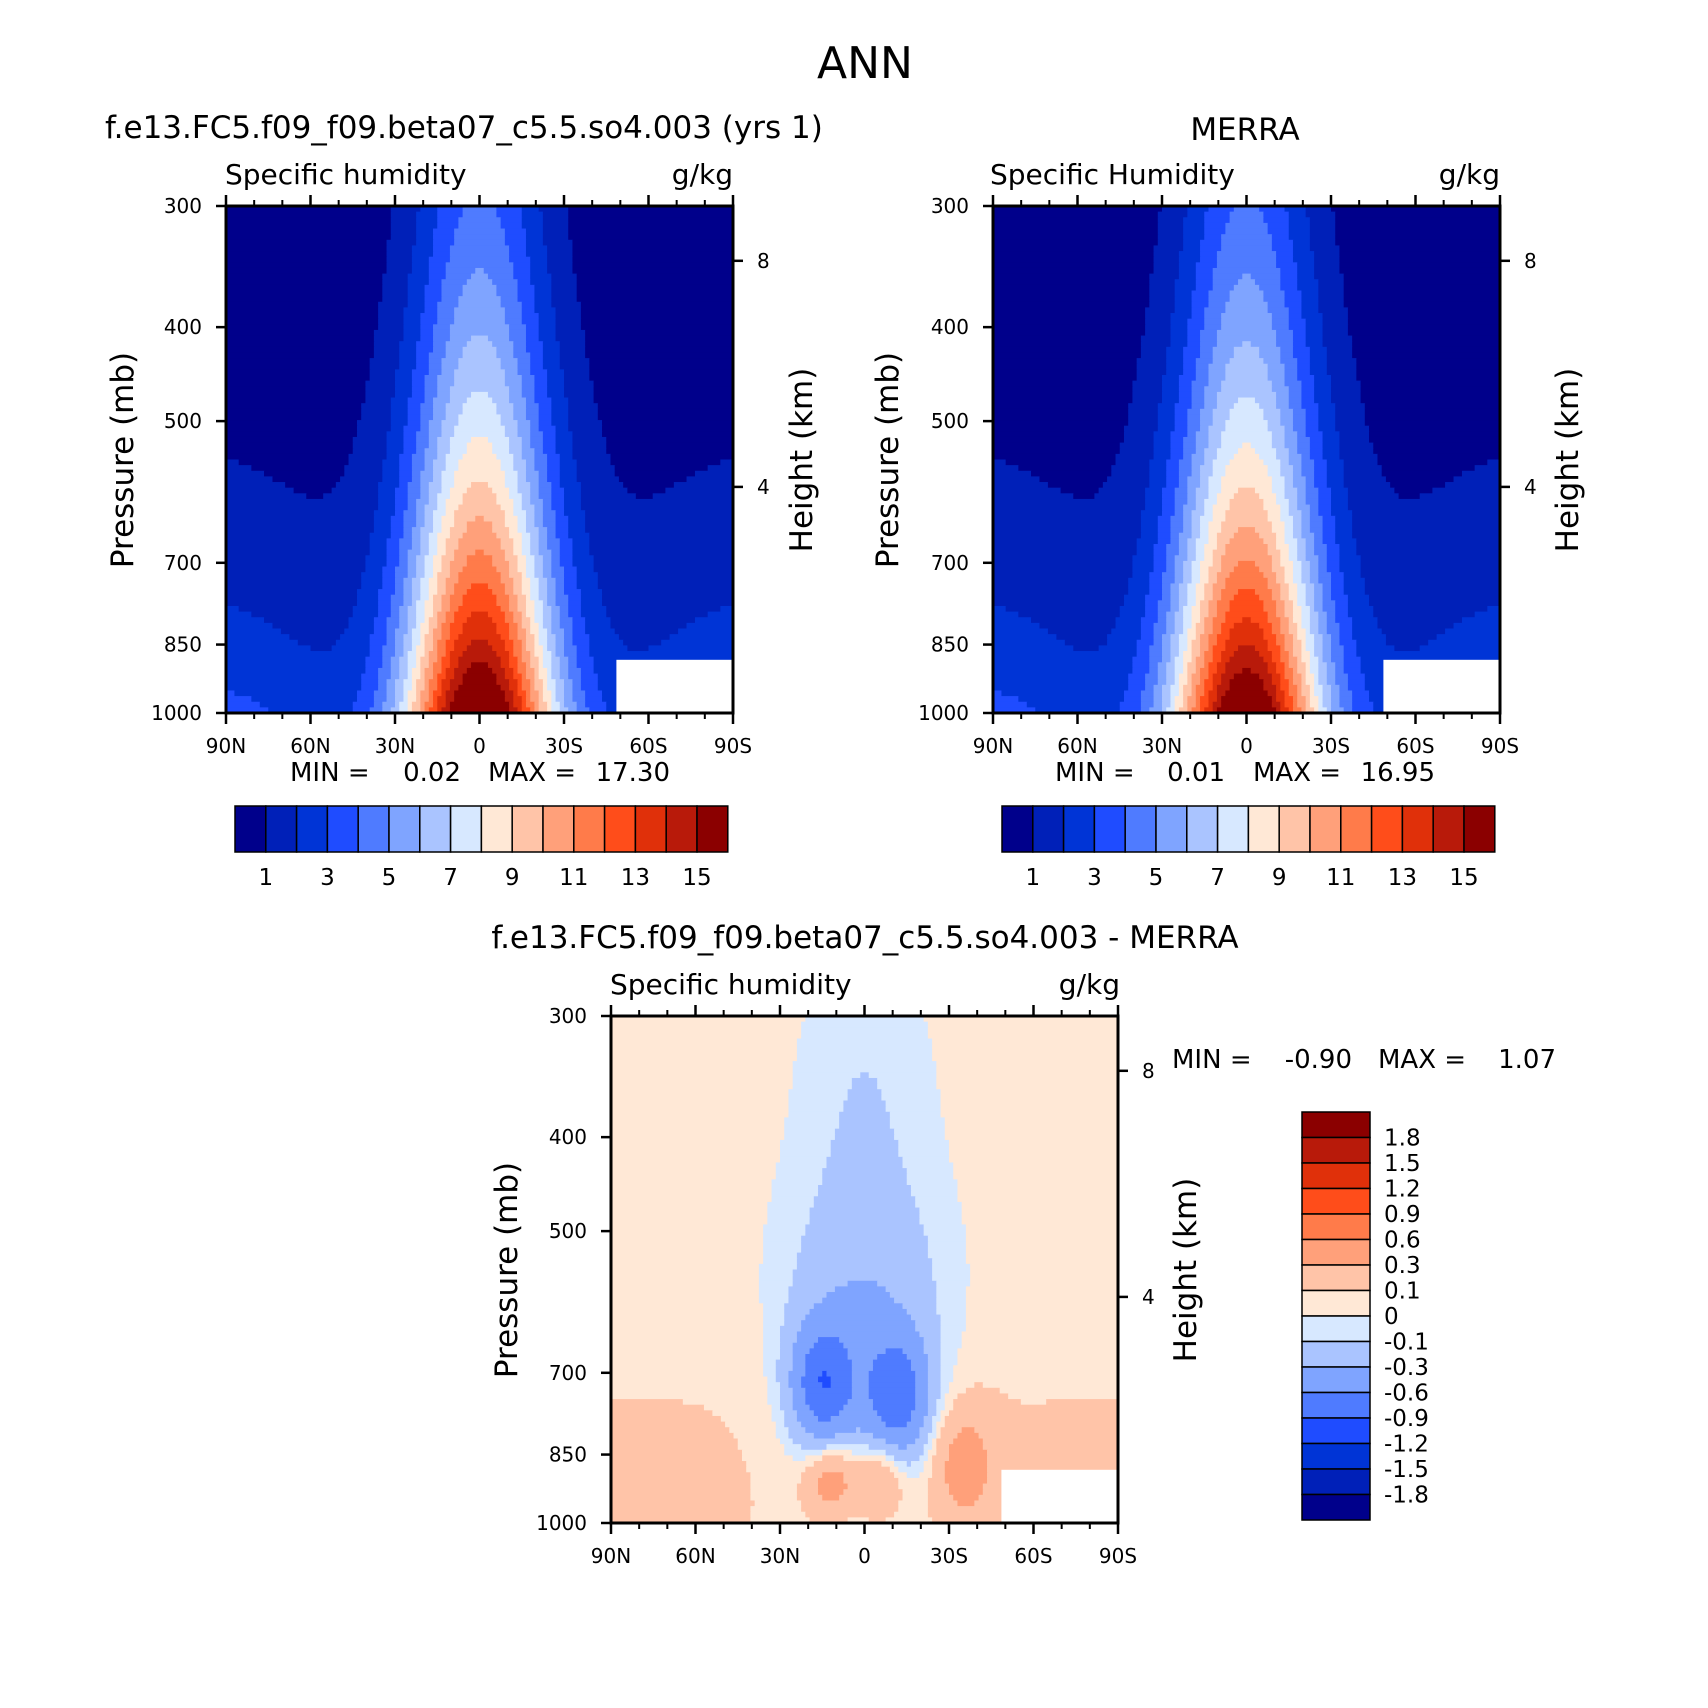  What do you see at coordinates (1336, 1380) in the screenshot?
I see `colorbar-swatch` at bounding box center [1336, 1380].